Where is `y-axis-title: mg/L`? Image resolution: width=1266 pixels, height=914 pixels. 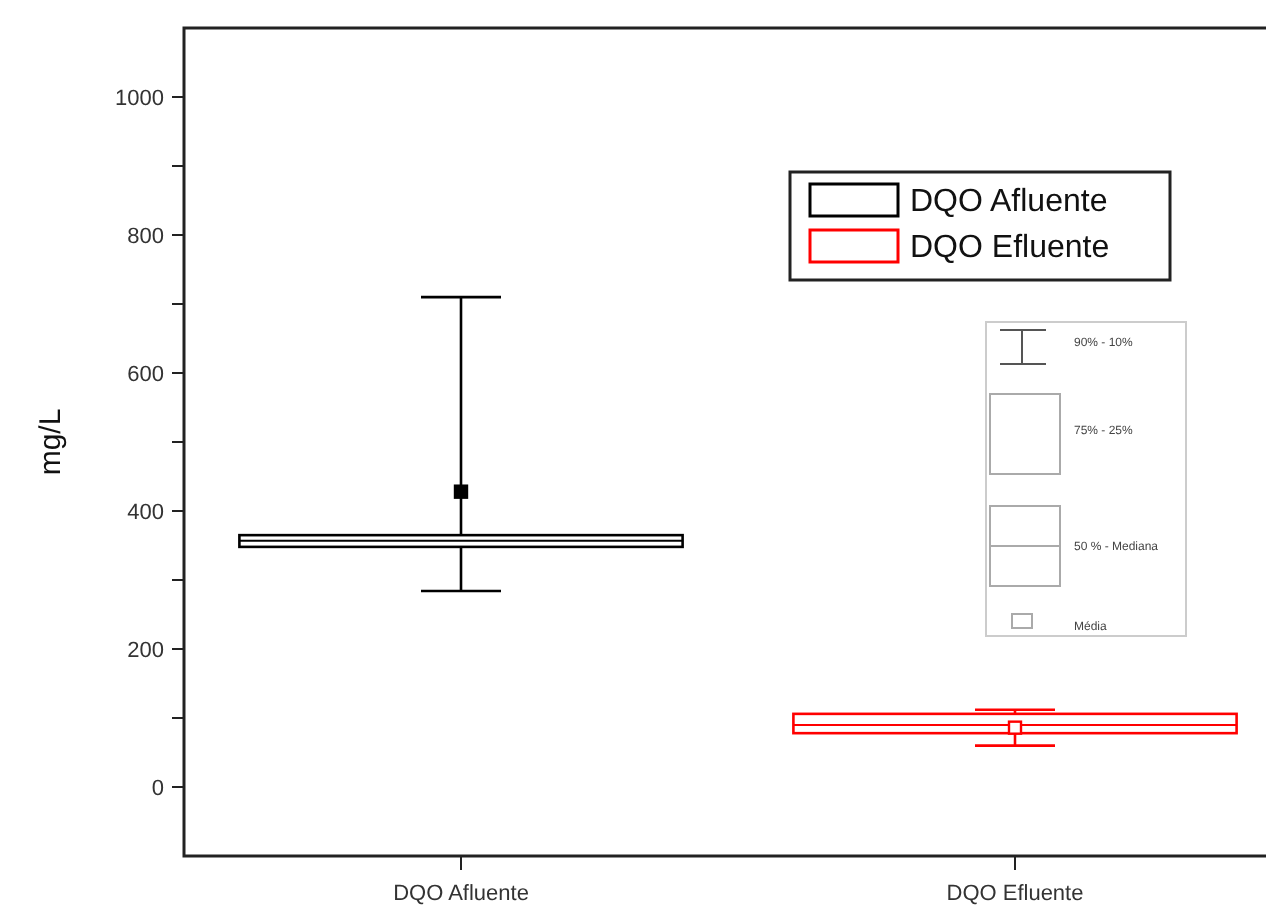 y-axis-title: mg/L is located at coordinates (51, 442).